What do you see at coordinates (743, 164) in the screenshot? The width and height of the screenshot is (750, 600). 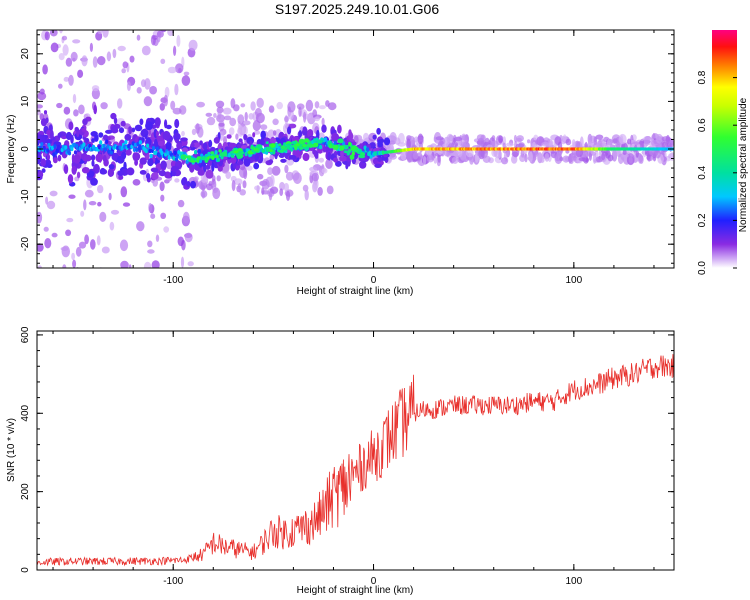 I see `colorbar-label: Normalized spectral amplitude` at bounding box center [743, 164].